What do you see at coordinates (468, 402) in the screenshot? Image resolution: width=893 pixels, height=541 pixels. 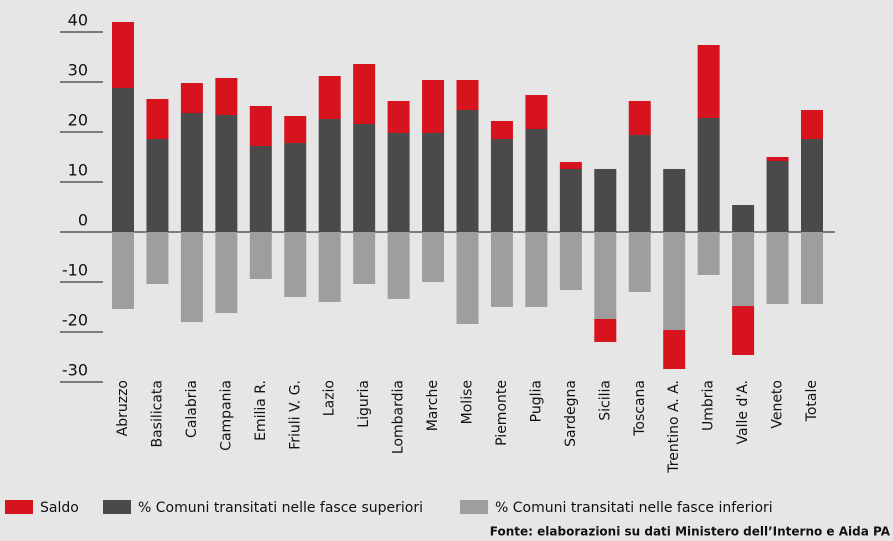 I see `x-tick-label: Molise` at bounding box center [468, 402].